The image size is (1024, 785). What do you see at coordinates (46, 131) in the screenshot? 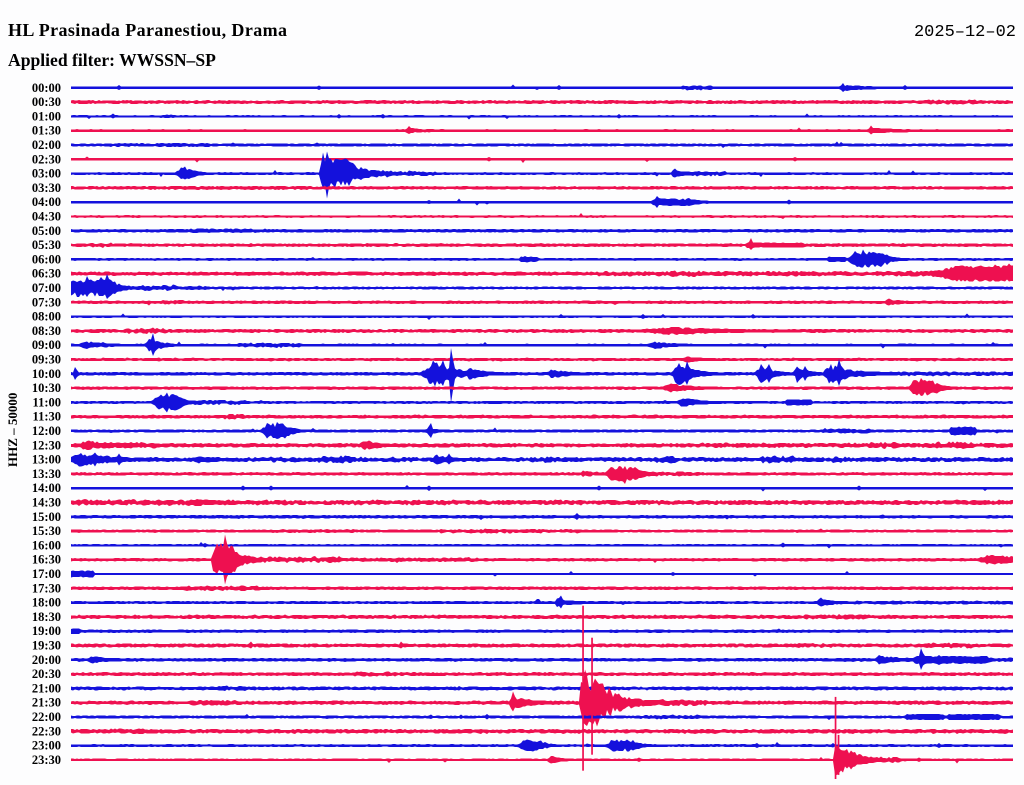
I see `svg-text: 01:30` at bounding box center [46, 131].